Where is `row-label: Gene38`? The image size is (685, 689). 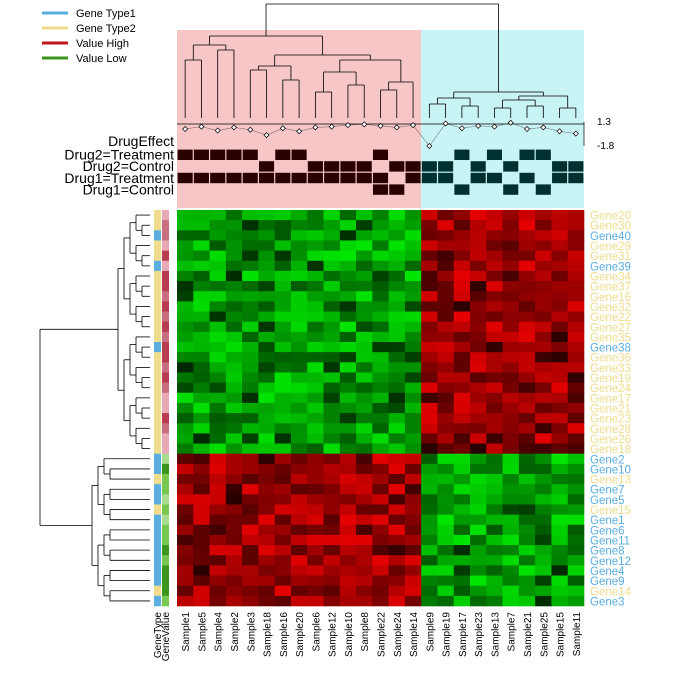
row-label: Gene38 is located at coordinates (610, 349).